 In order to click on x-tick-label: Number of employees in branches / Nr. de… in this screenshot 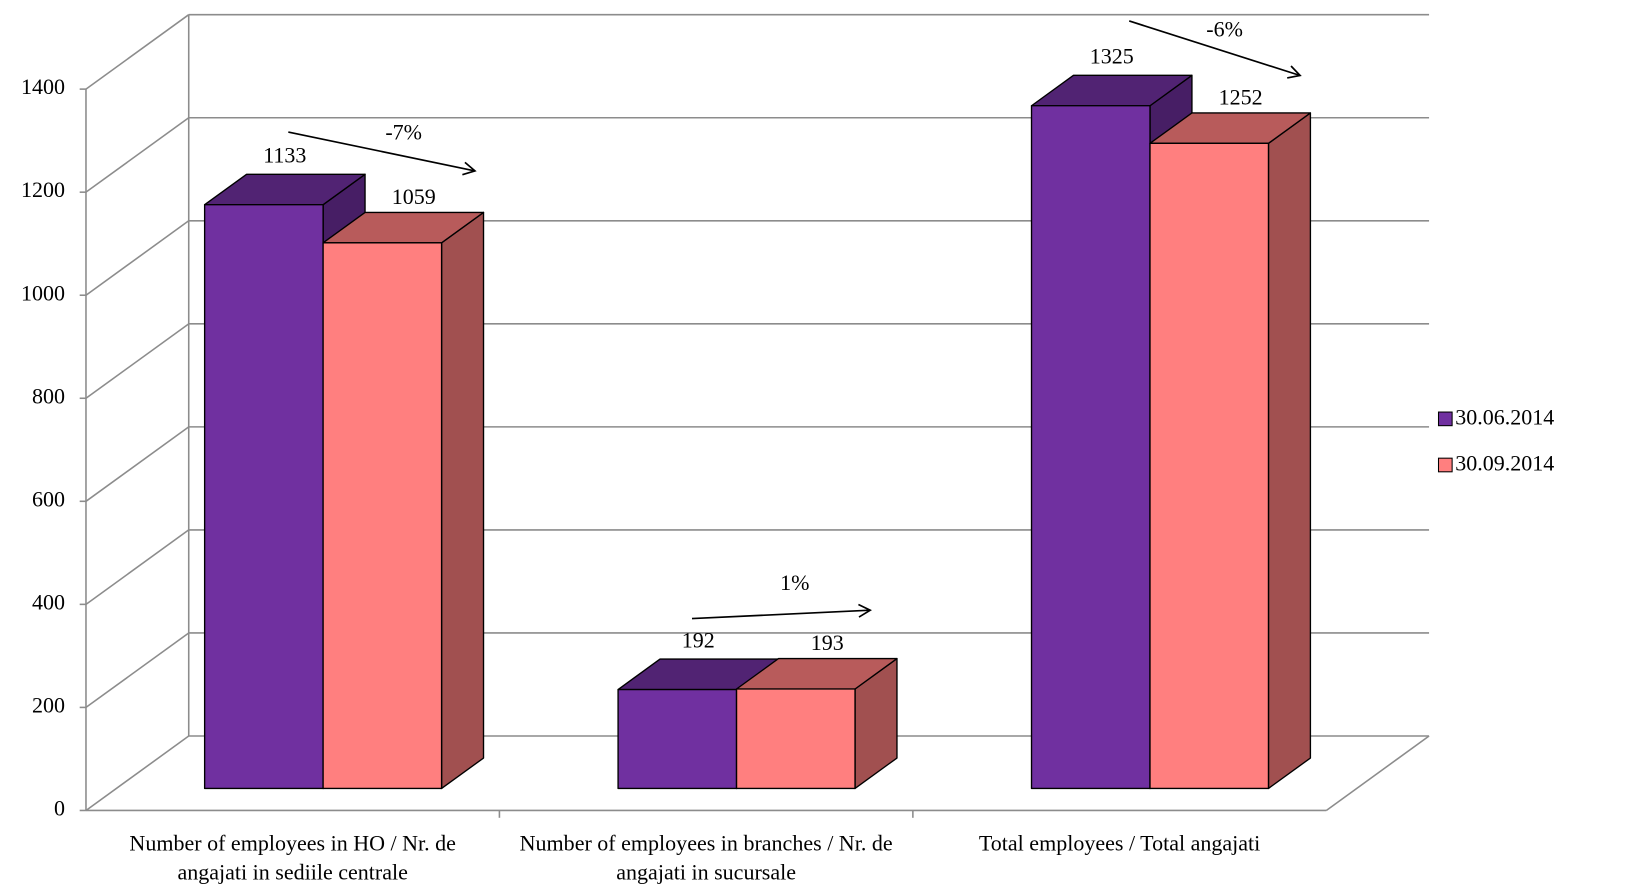, I will do `click(706, 857)`.